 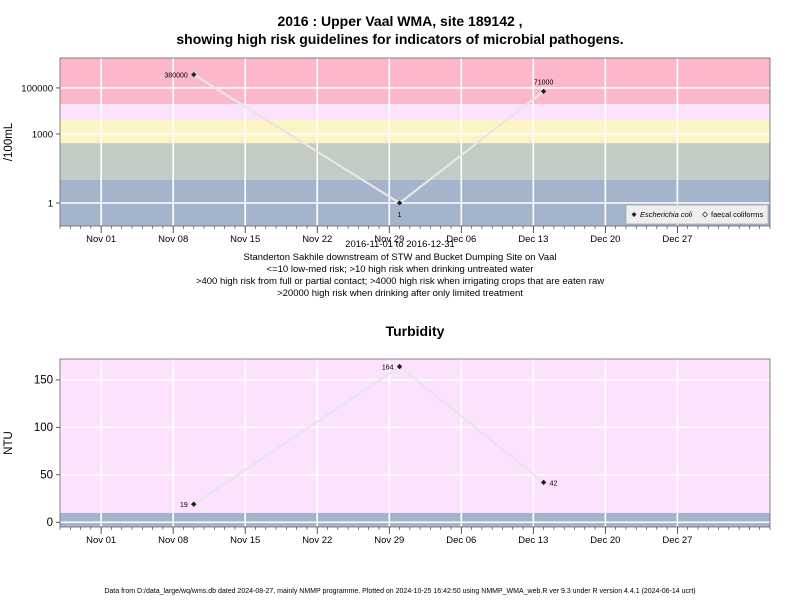 What do you see at coordinates (400, 215) in the screenshot?
I see `data-label: 1` at bounding box center [400, 215].